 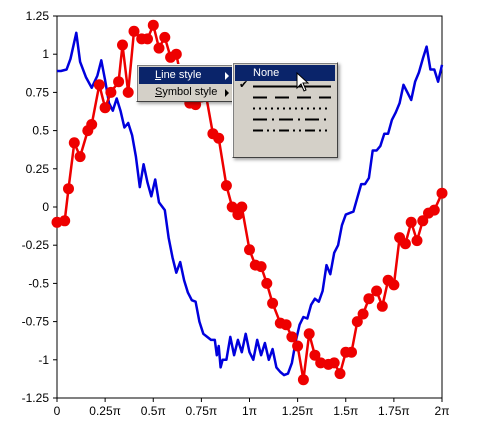 What do you see at coordinates (178, 75) in the screenshot?
I see `menu-item-label: Line style` at bounding box center [178, 75].